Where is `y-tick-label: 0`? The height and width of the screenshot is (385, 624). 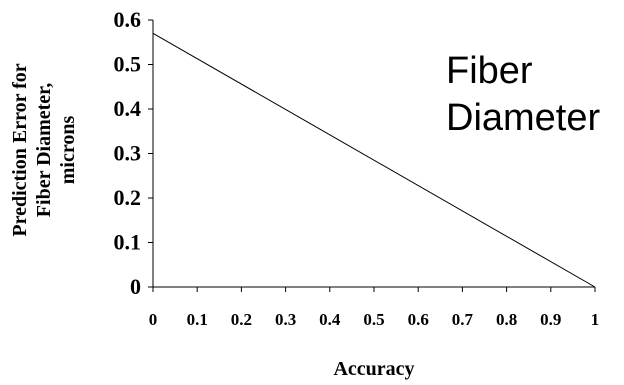 y-tick-label: 0 is located at coordinates (135, 286).